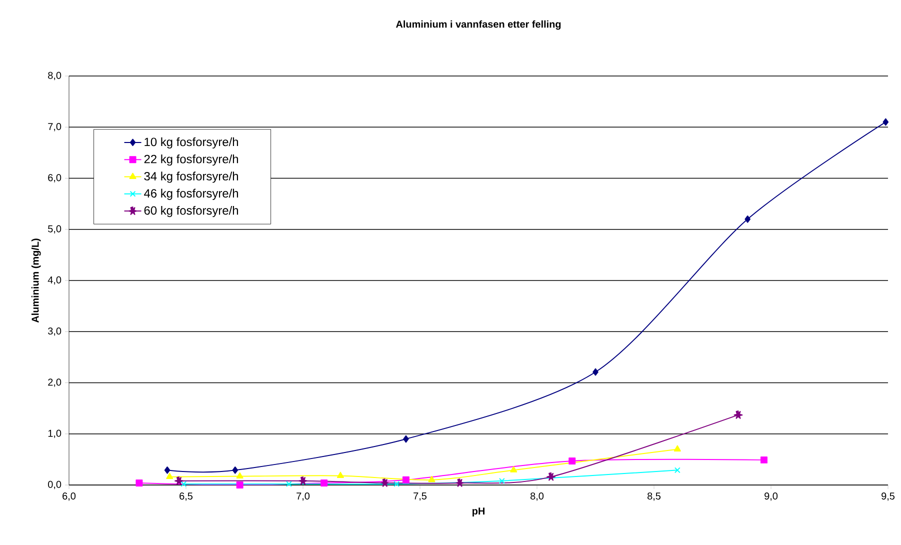 The image size is (901, 545). Describe the element at coordinates (55, 485) in the screenshot. I see `y-tick-label: 0,0` at that location.